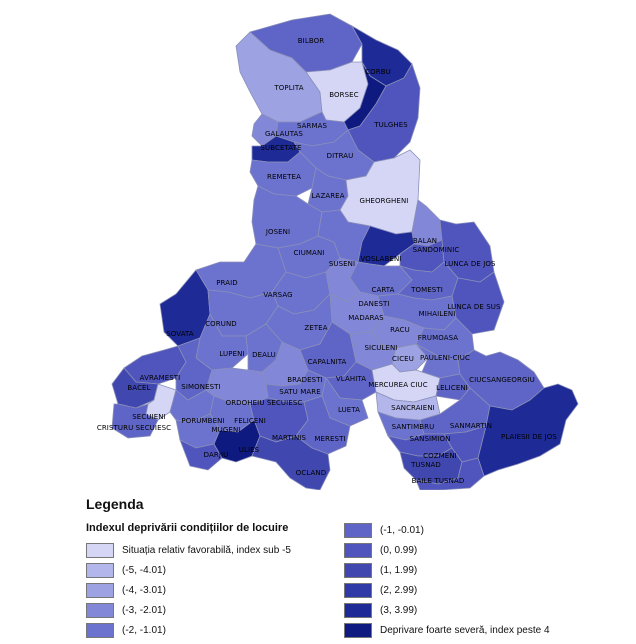  Describe the element at coordinates (284, 177) in the screenshot. I see `label-remetea: REMETEA` at that location.